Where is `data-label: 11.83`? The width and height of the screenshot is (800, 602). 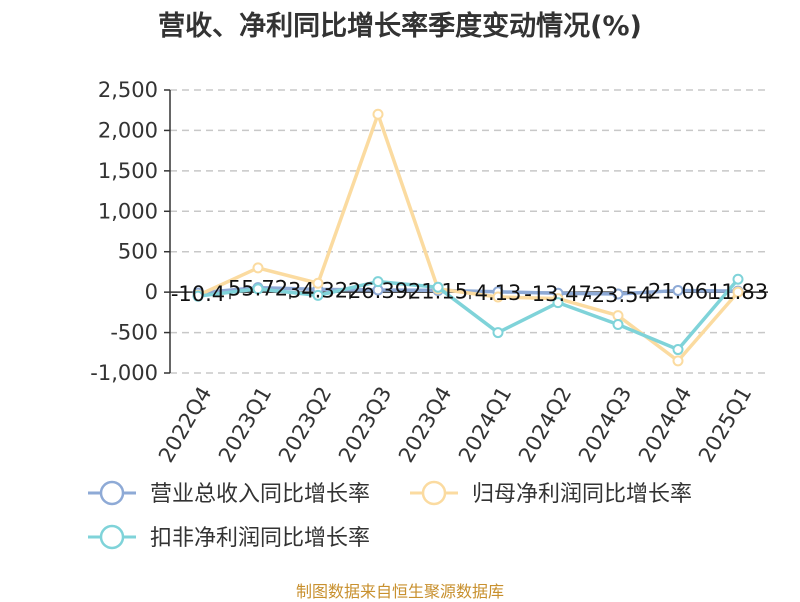
data-label: 11.83 is located at coordinates (738, 292).